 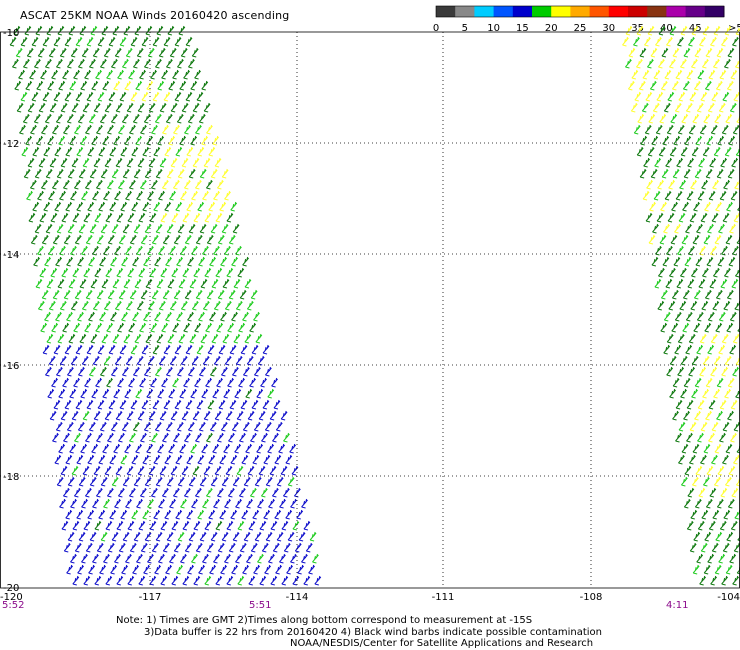 I want to click on colorbar-frame, so click(x=580, y=11).